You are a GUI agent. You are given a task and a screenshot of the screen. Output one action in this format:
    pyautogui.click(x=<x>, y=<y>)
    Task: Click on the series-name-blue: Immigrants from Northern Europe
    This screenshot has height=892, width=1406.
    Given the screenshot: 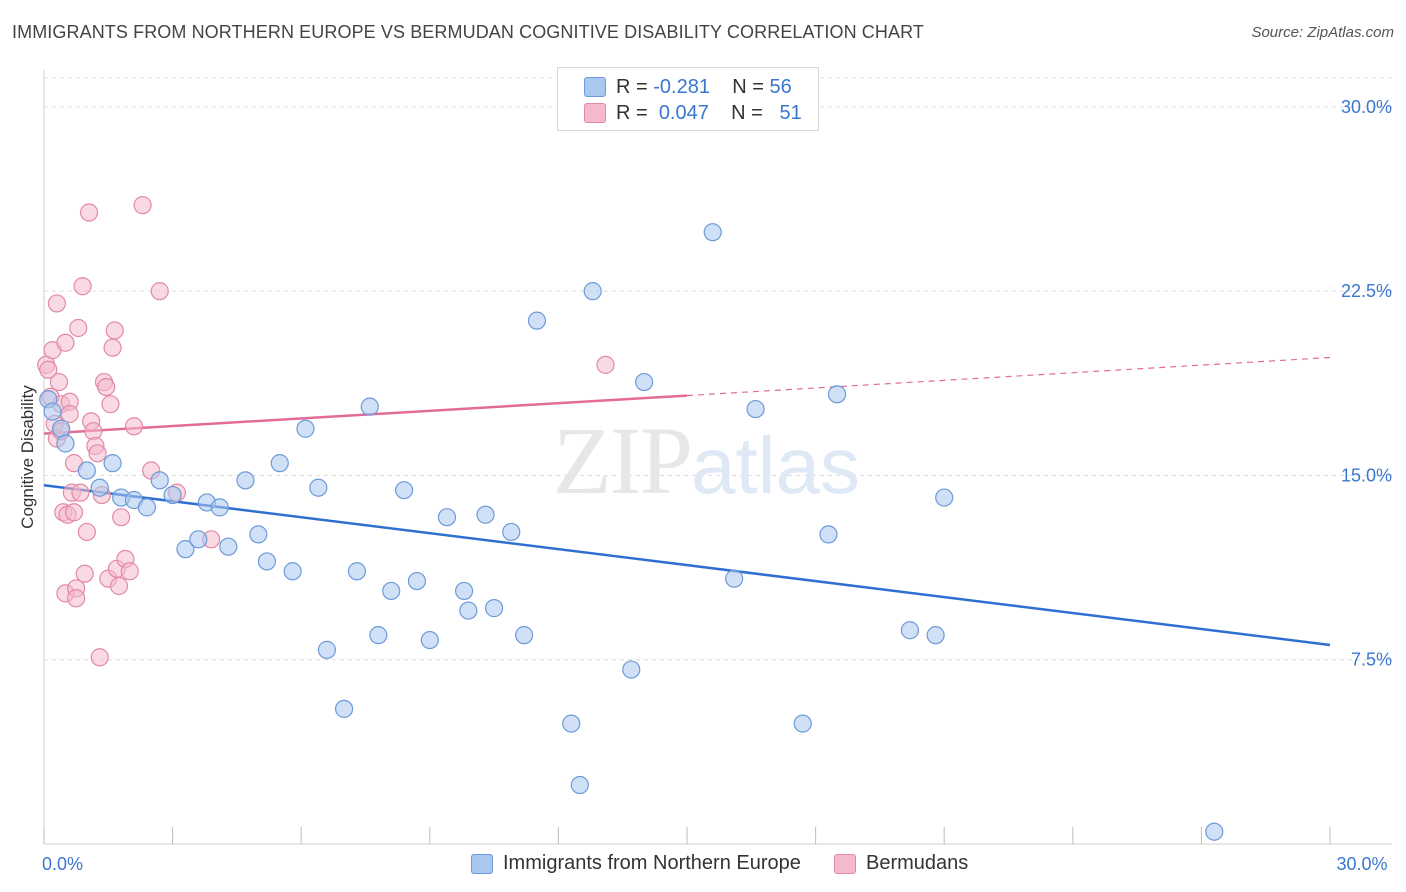 What is the action you would take?
    pyautogui.click(x=652, y=863)
    